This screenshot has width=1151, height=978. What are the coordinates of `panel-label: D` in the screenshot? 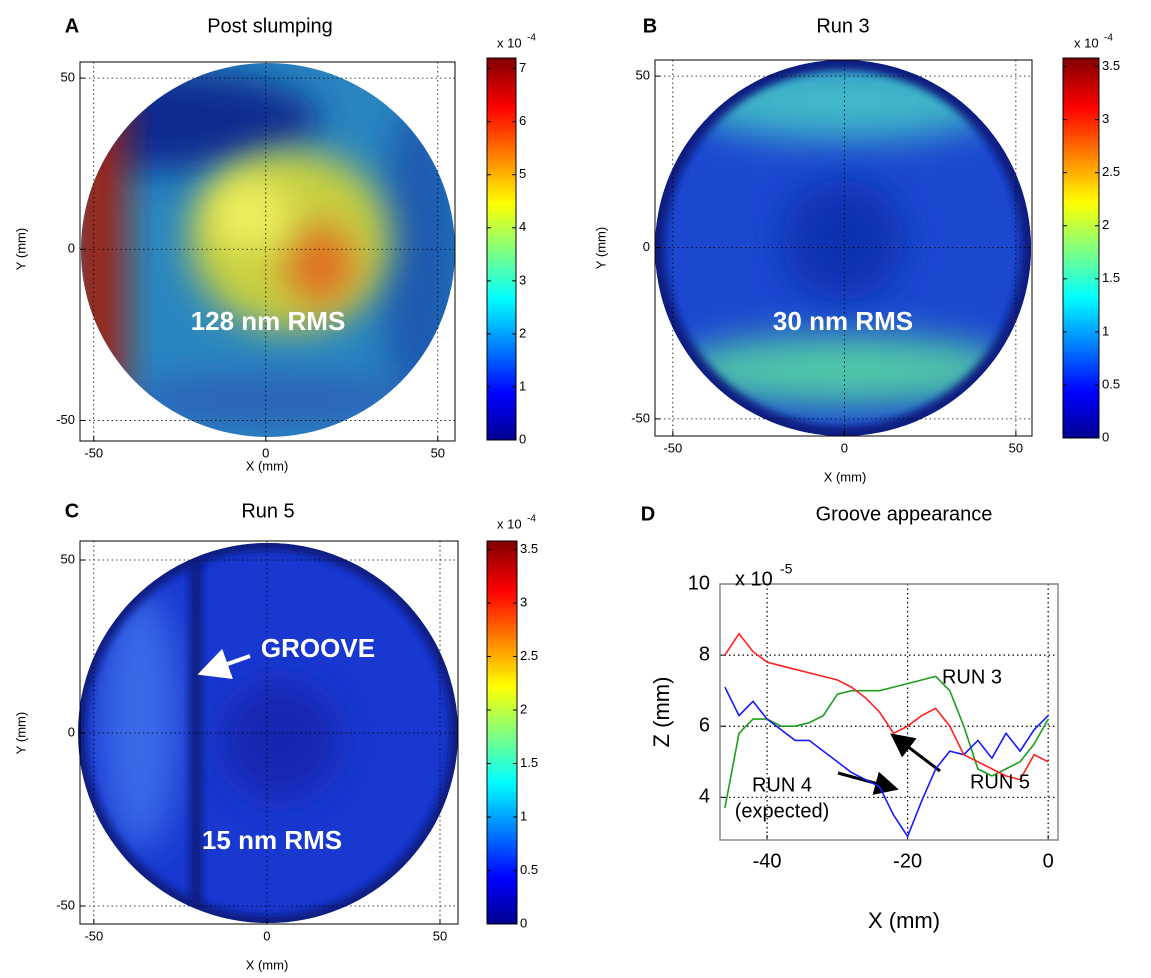 It's located at (648, 514).